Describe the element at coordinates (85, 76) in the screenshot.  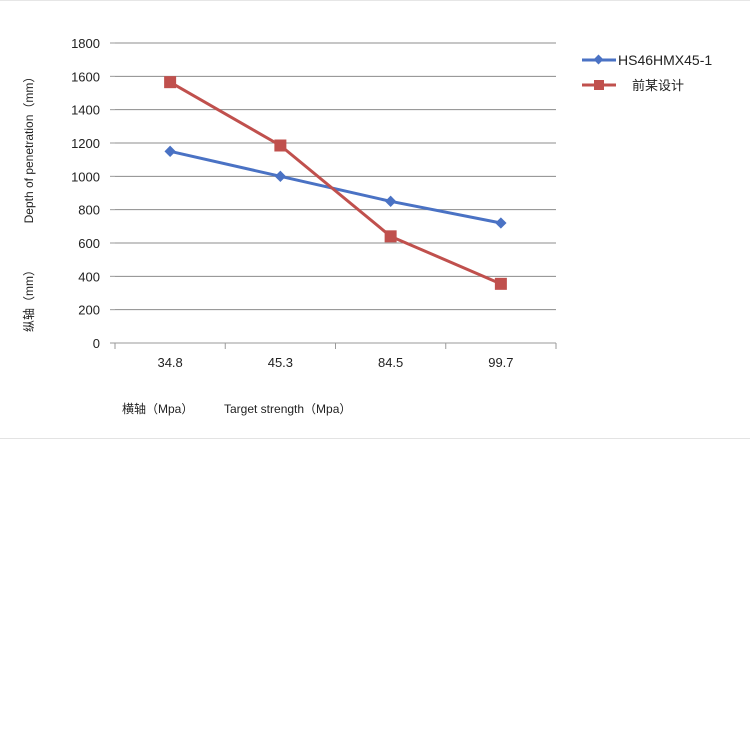
I see `y-tick-label: 1600` at that location.